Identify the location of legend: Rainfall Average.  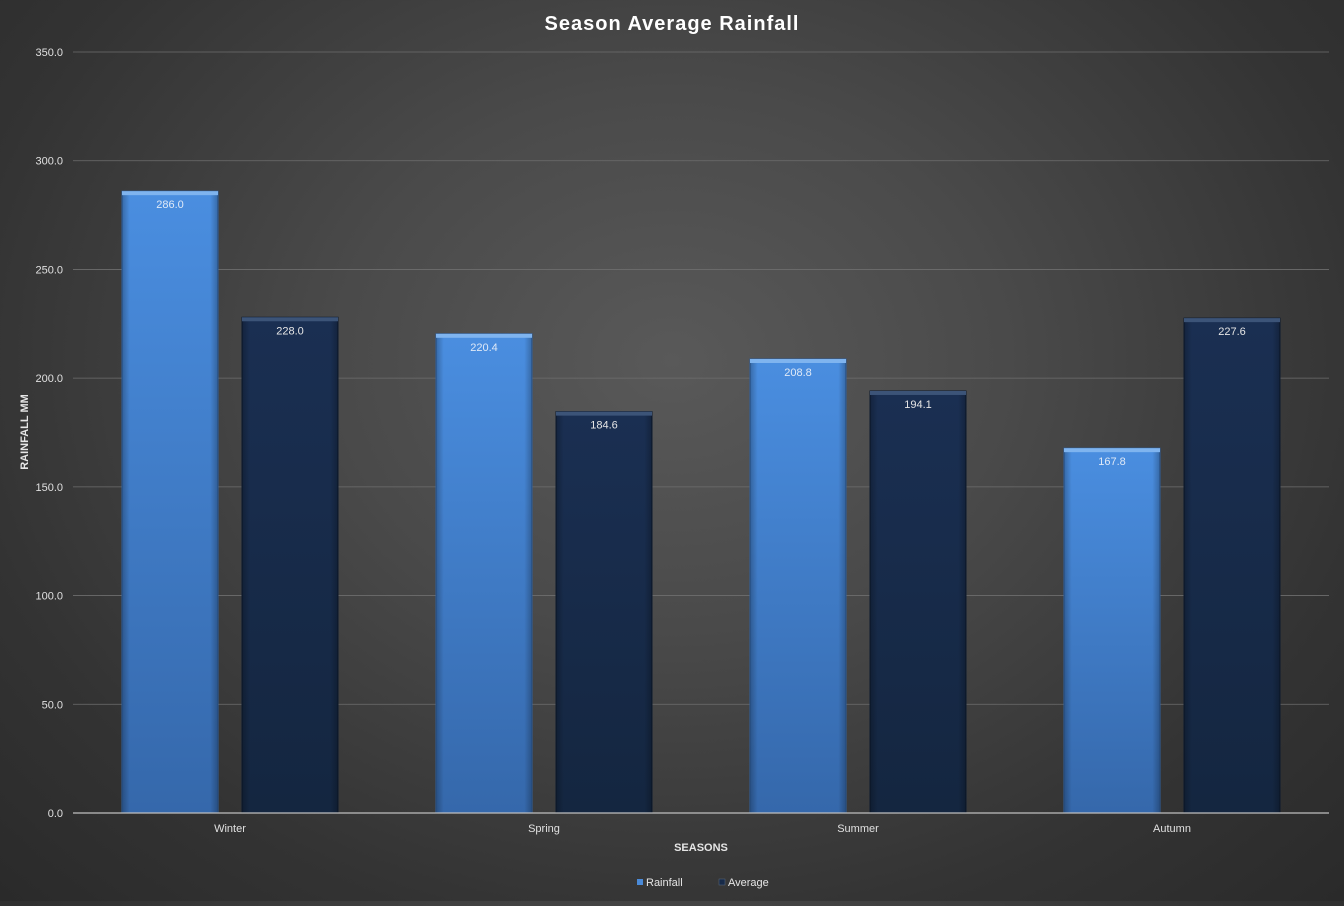
(703, 883).